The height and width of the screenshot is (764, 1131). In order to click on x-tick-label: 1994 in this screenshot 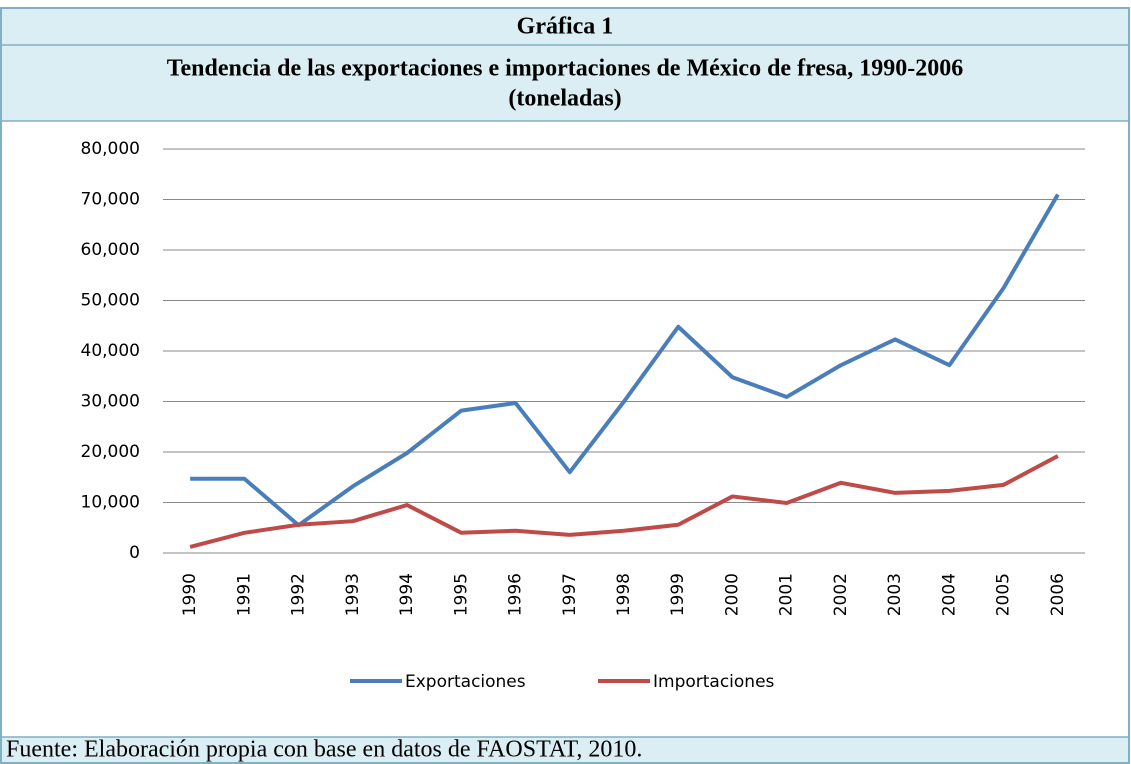, I will do `click(407, 594)`.